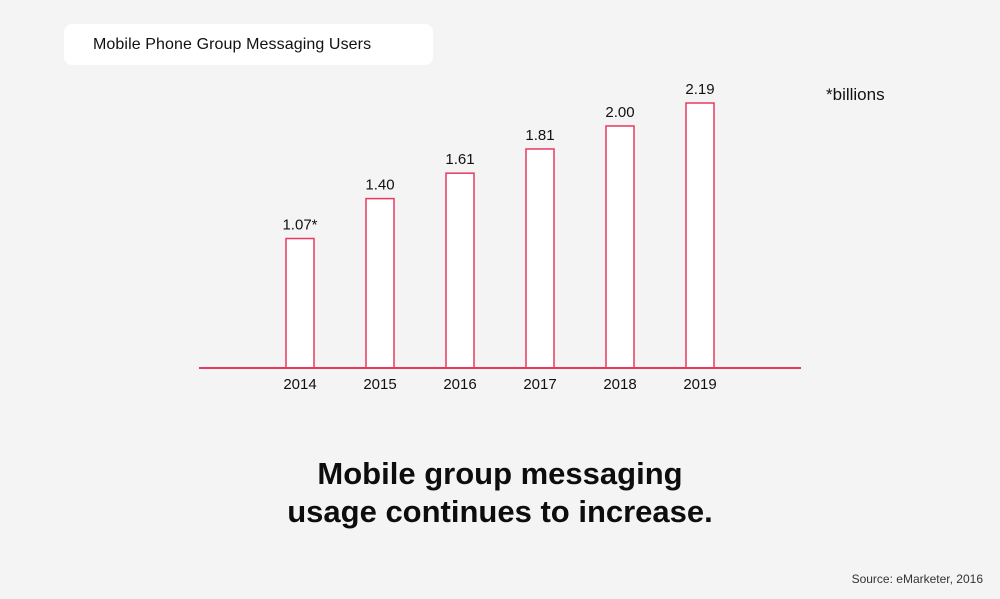 The width and height of the screenshot is (1000, 599). What do you see at coordinates (855, 94) in the screenshot?
I see `unit-note: *billions` at bounding box center [855, 94].